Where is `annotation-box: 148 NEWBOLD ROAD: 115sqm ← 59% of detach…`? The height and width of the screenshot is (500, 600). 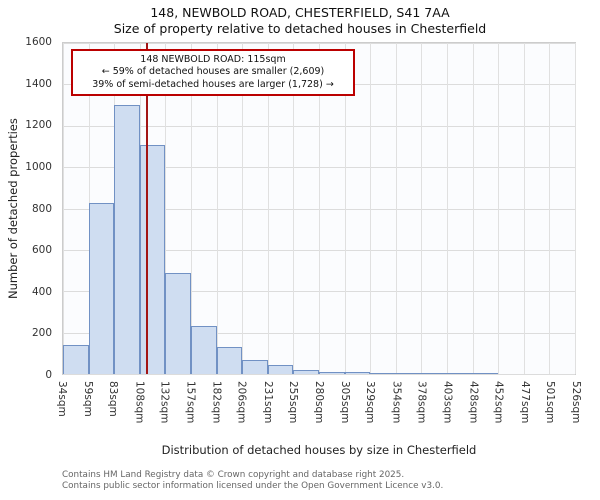 annotation-box: 148 NEWBOLD ROAD: 115sqm ← 59% of detach… is located at coordinates (213, 73).